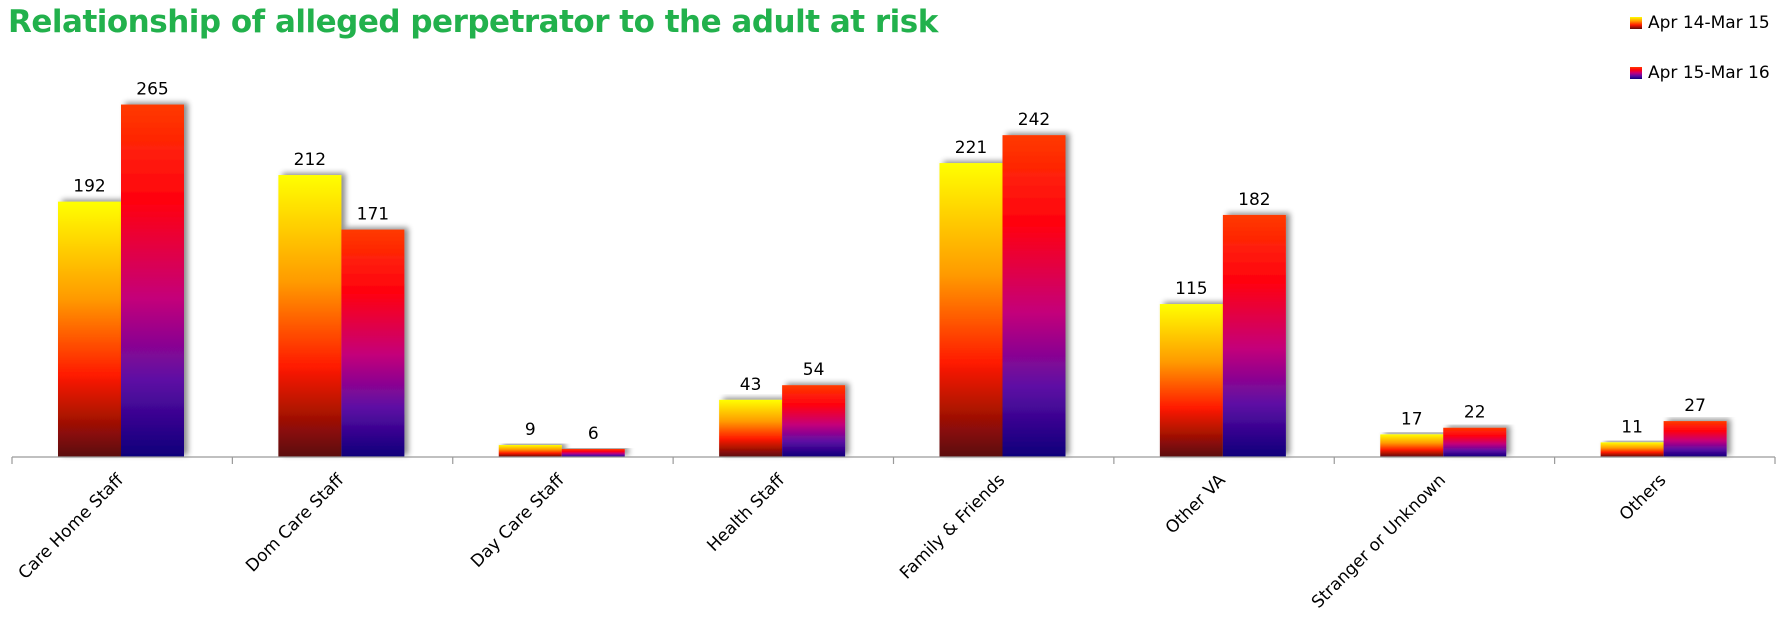 This screenshot has height=617, width=1783. I want to click on x-tick-label-other-va: Other VA, so click(1196, 504).